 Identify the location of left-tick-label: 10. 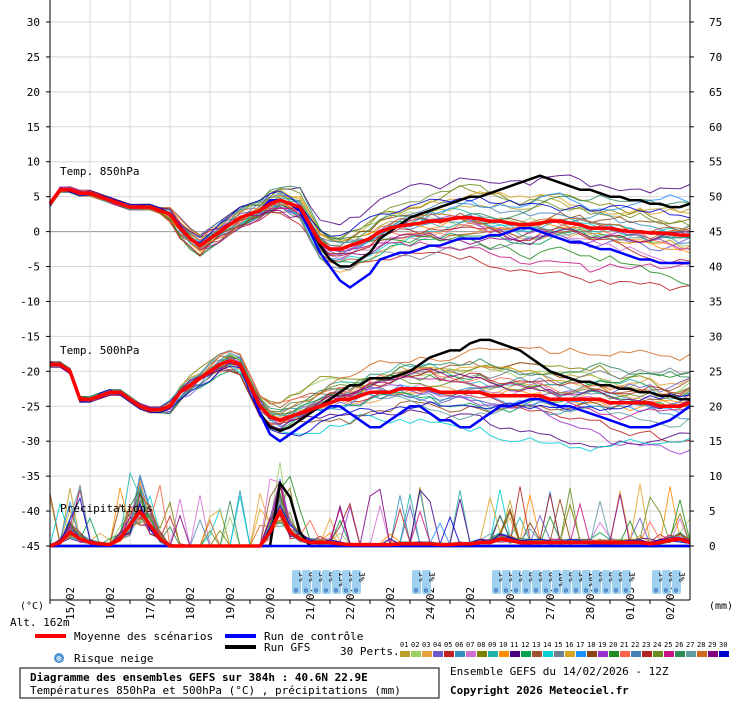
(33, 162).